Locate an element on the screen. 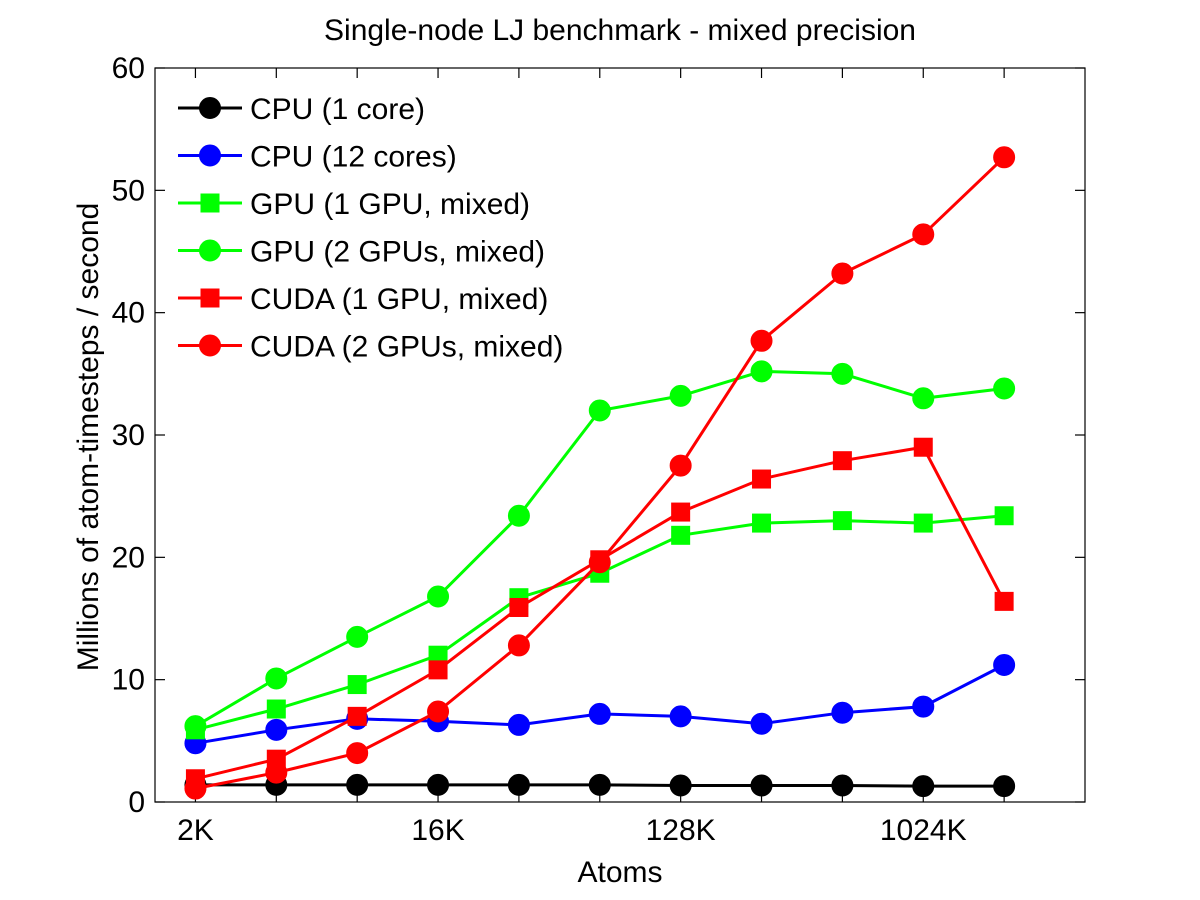 This screenshot has width=1200, height=900. legend-item: CUDA (1 GPU, mixed) is located at coordinates (363, 299).